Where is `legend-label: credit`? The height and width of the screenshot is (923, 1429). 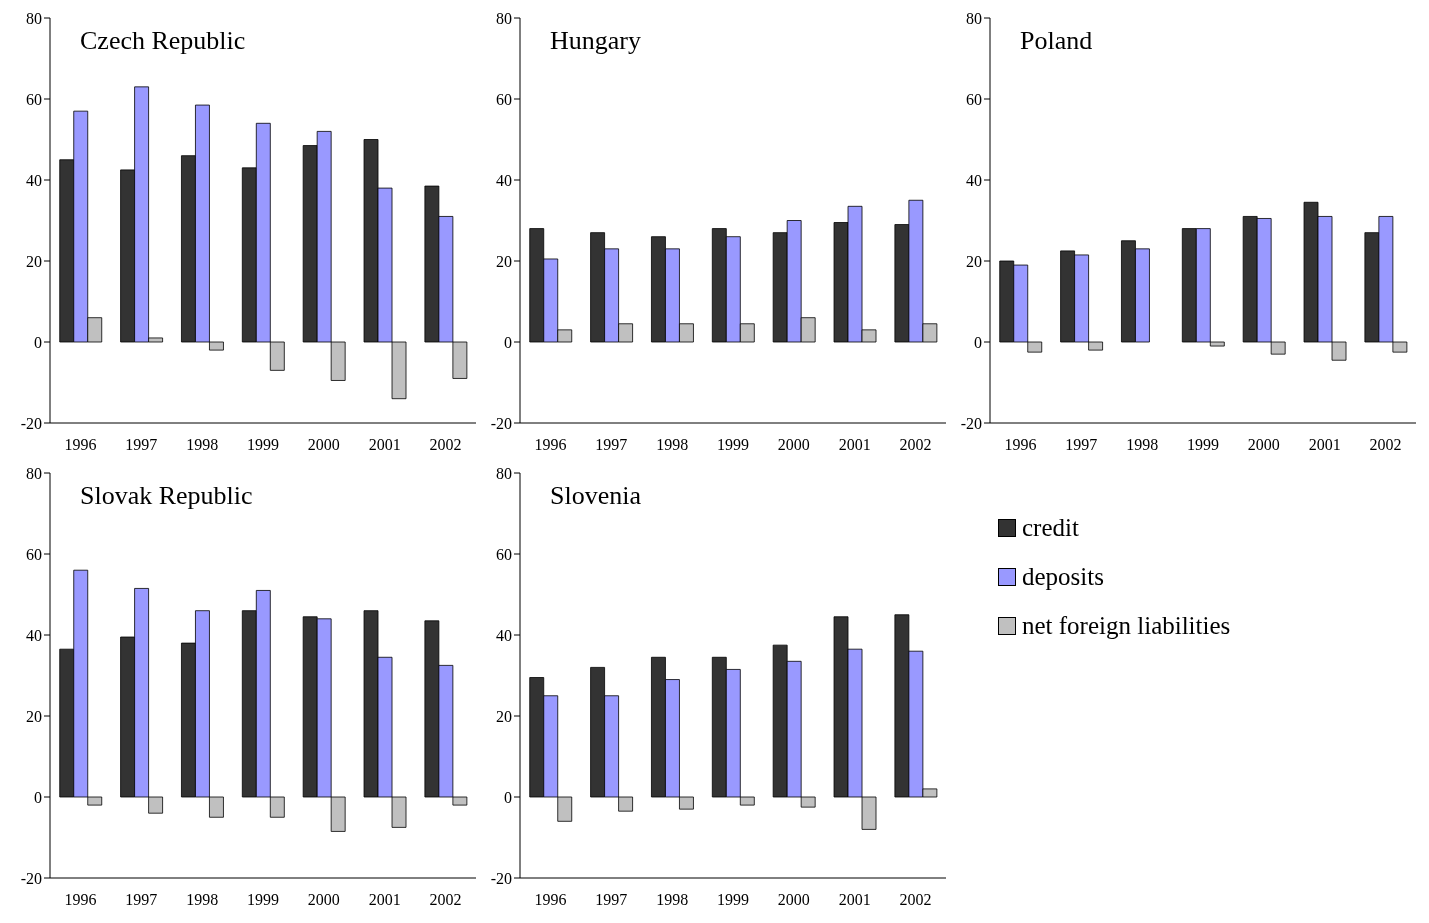
legend-label: credit is located at coordinates (1050, 527).